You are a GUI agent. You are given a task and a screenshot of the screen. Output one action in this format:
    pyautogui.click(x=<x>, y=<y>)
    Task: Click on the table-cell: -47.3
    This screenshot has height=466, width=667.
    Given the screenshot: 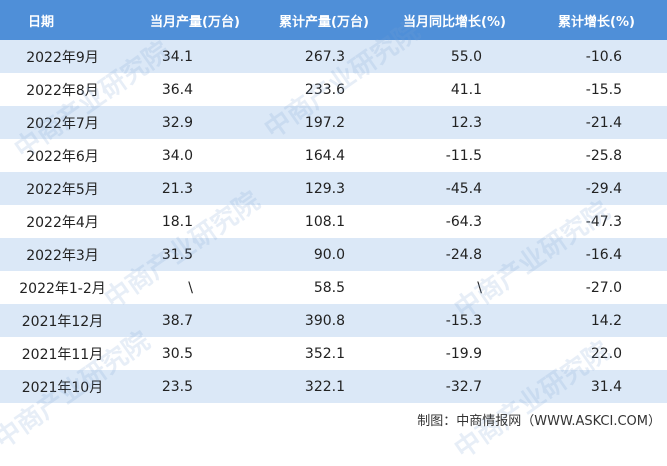 What is the action you would take?
    pyautogui.click(x=603, y=221)
    